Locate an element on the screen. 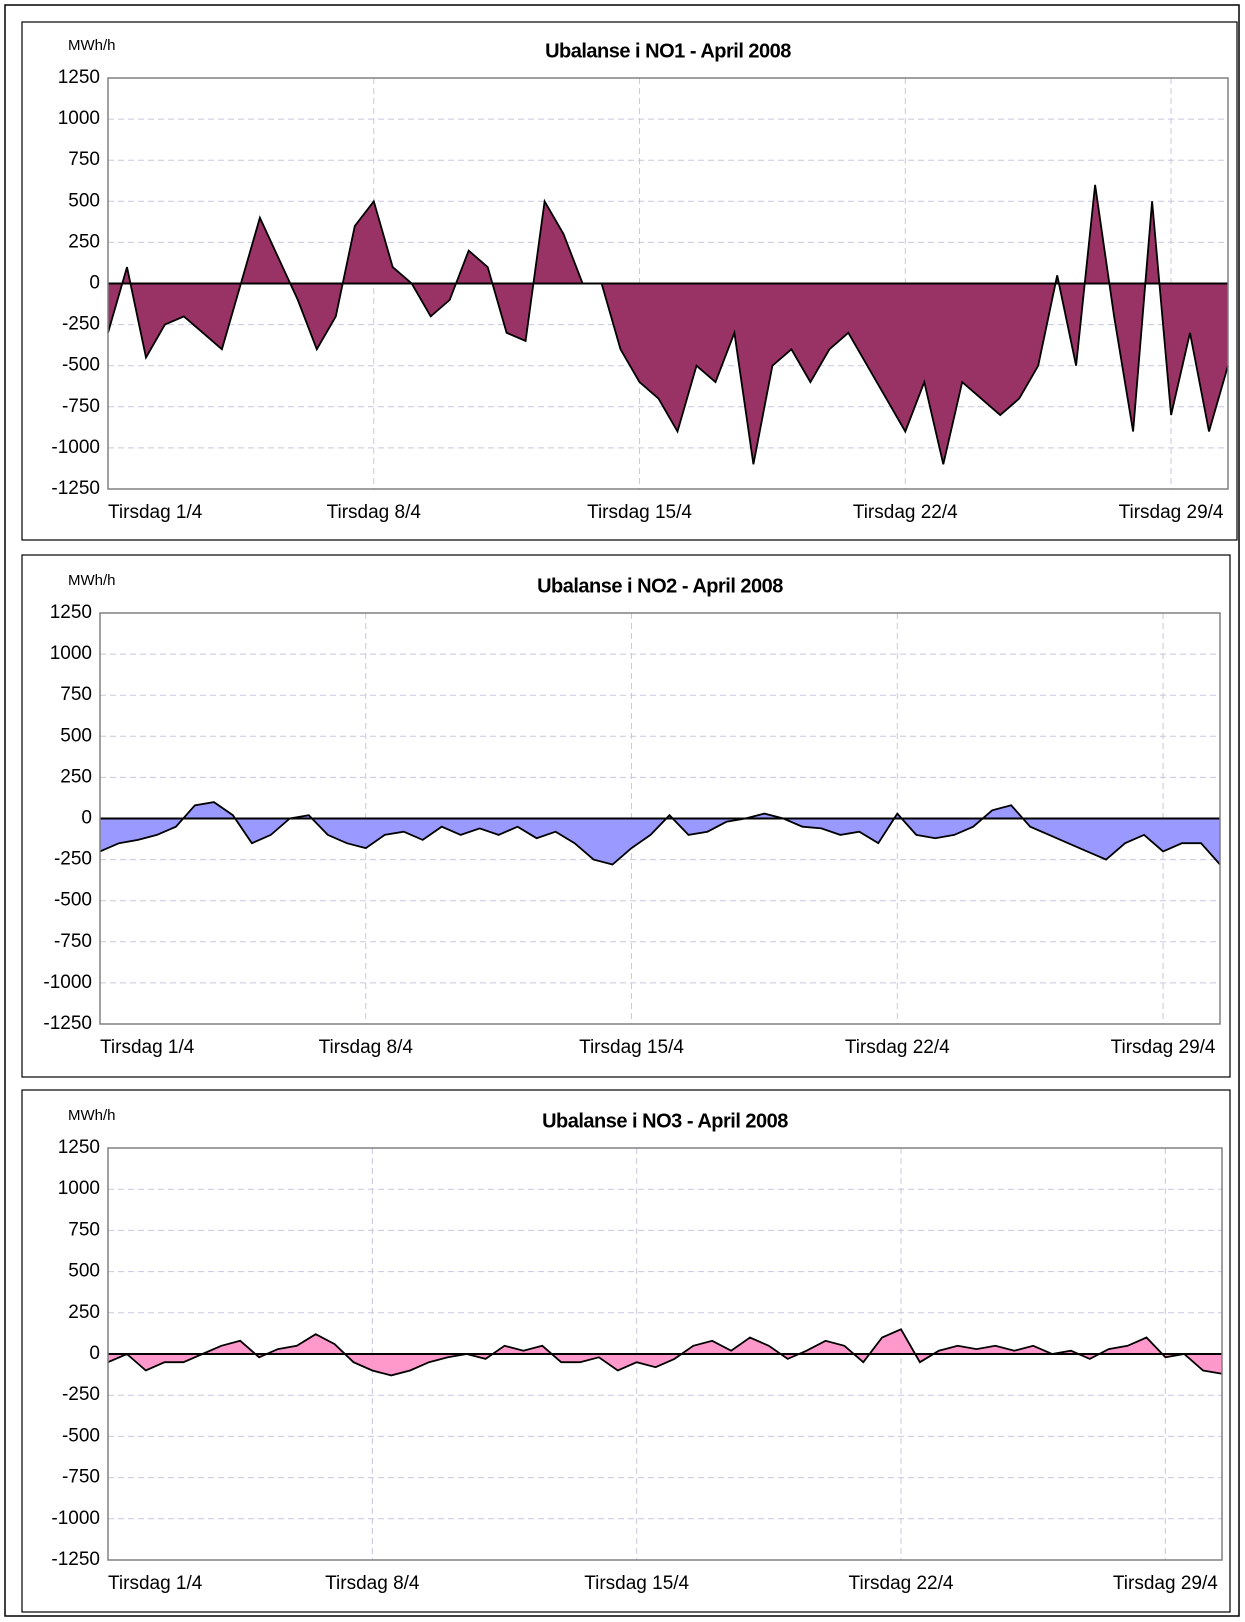 This screenshot has height=1622, width=1245. chart-title: Ubalanse i NO3 - April 2008 is located at coordinates (665, 1121).